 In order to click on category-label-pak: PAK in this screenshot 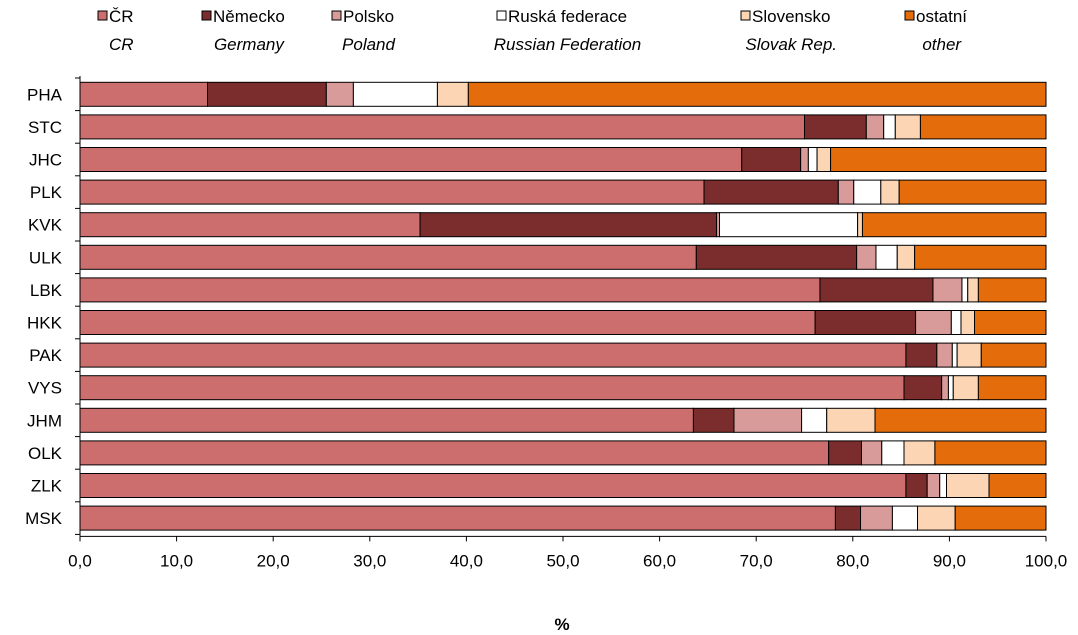, I will do `click(45, 355)`.